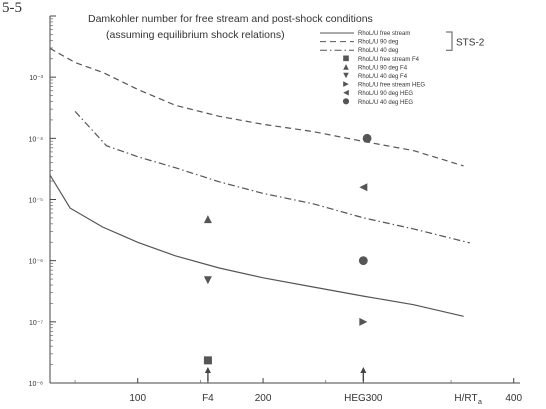 This screenshot has width=546, height=409. Describe the element at coordinates (195, 35) in the screenshot. I see `chart-subtitle: (assuming equilibrium shock relations)` at that location.